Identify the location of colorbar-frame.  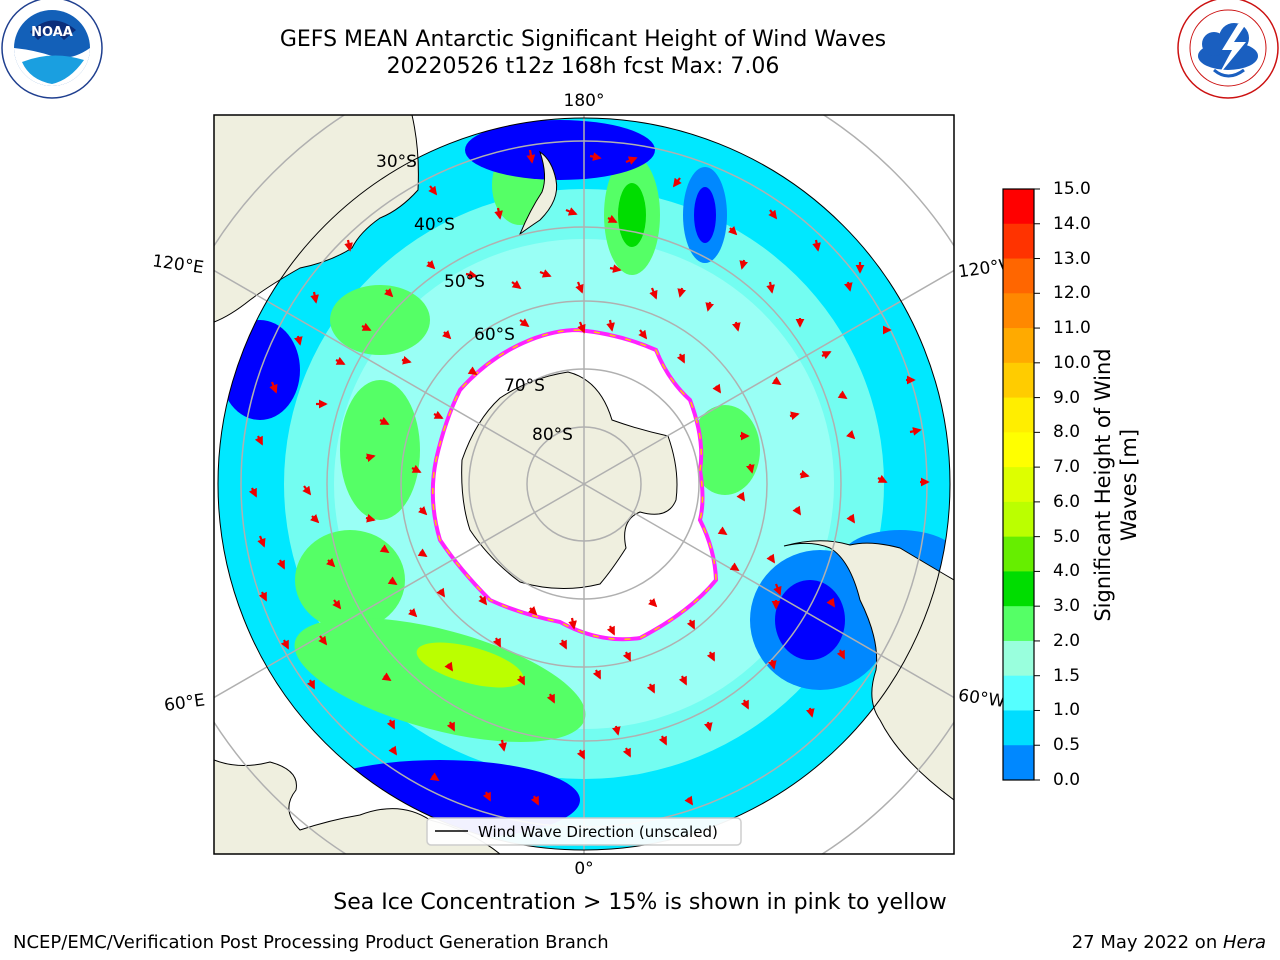
(1018, 484).